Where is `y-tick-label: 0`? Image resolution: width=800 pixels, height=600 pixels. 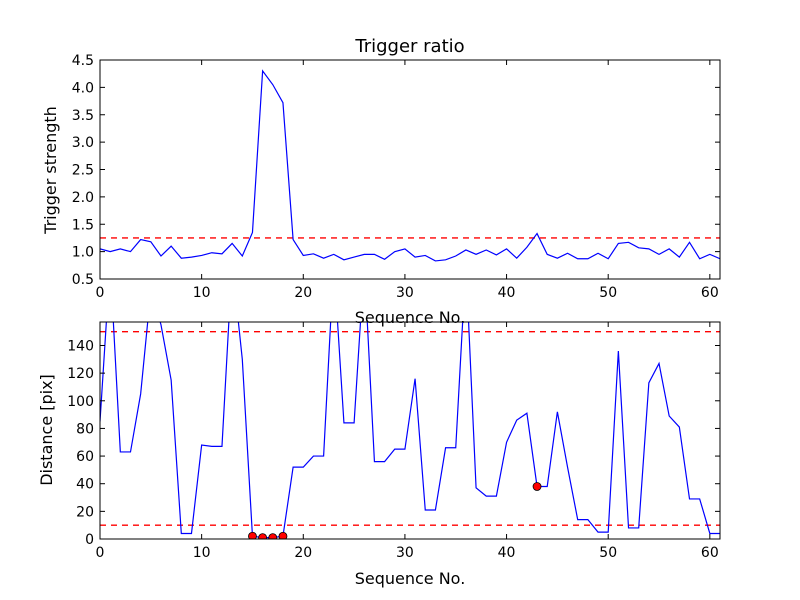 y-tick-label: 0 is located at coordinates (89, 540).